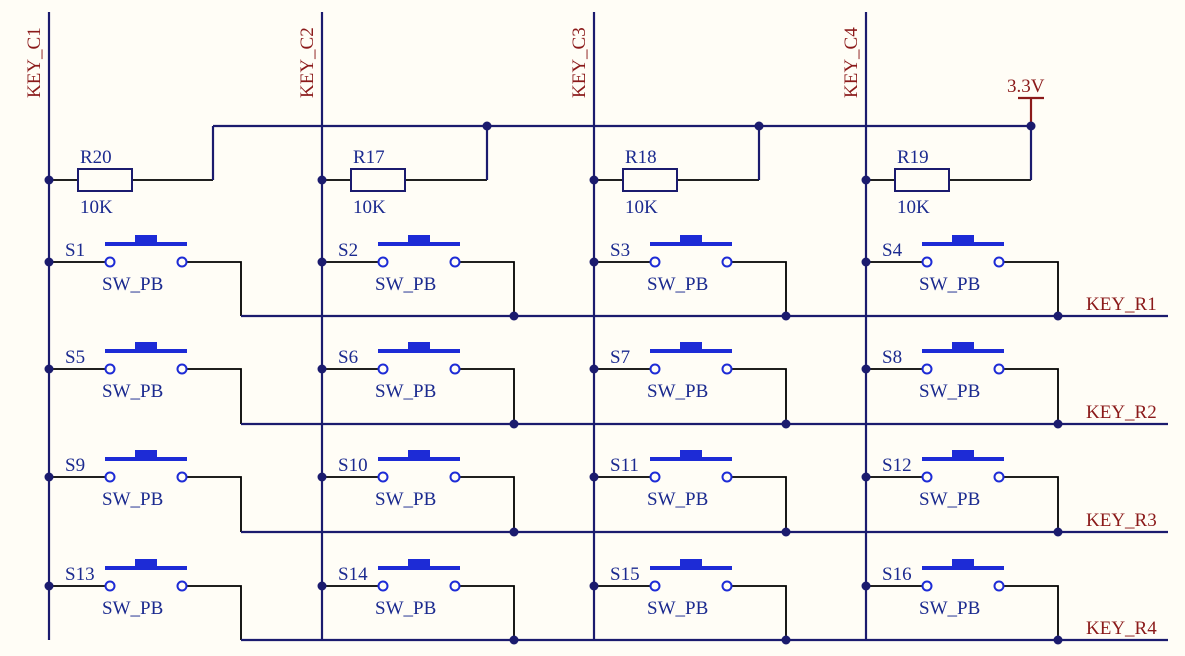 The width and height of the screenshot is (1185, 656). I want to click on switch-ref: S9, so click(75, 465).